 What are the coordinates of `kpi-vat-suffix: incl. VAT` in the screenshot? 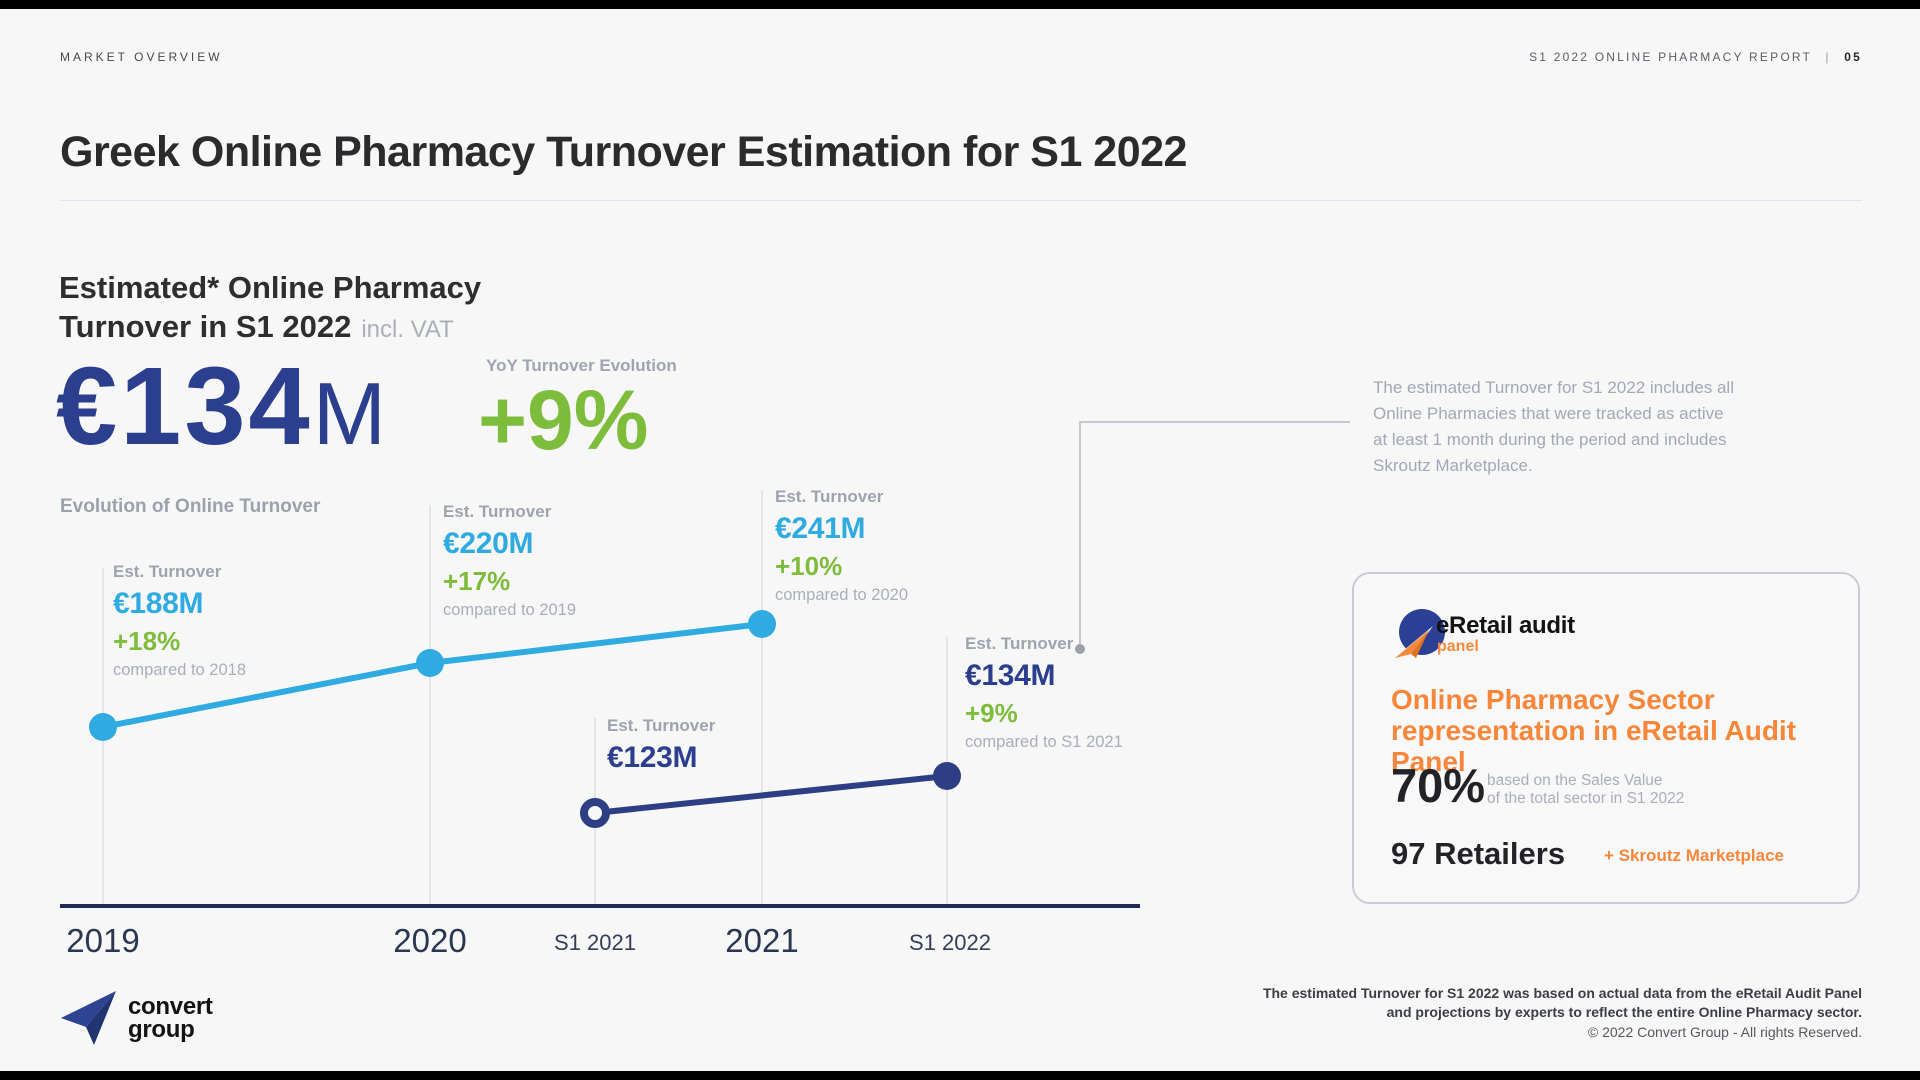 It's located at (407, 329).